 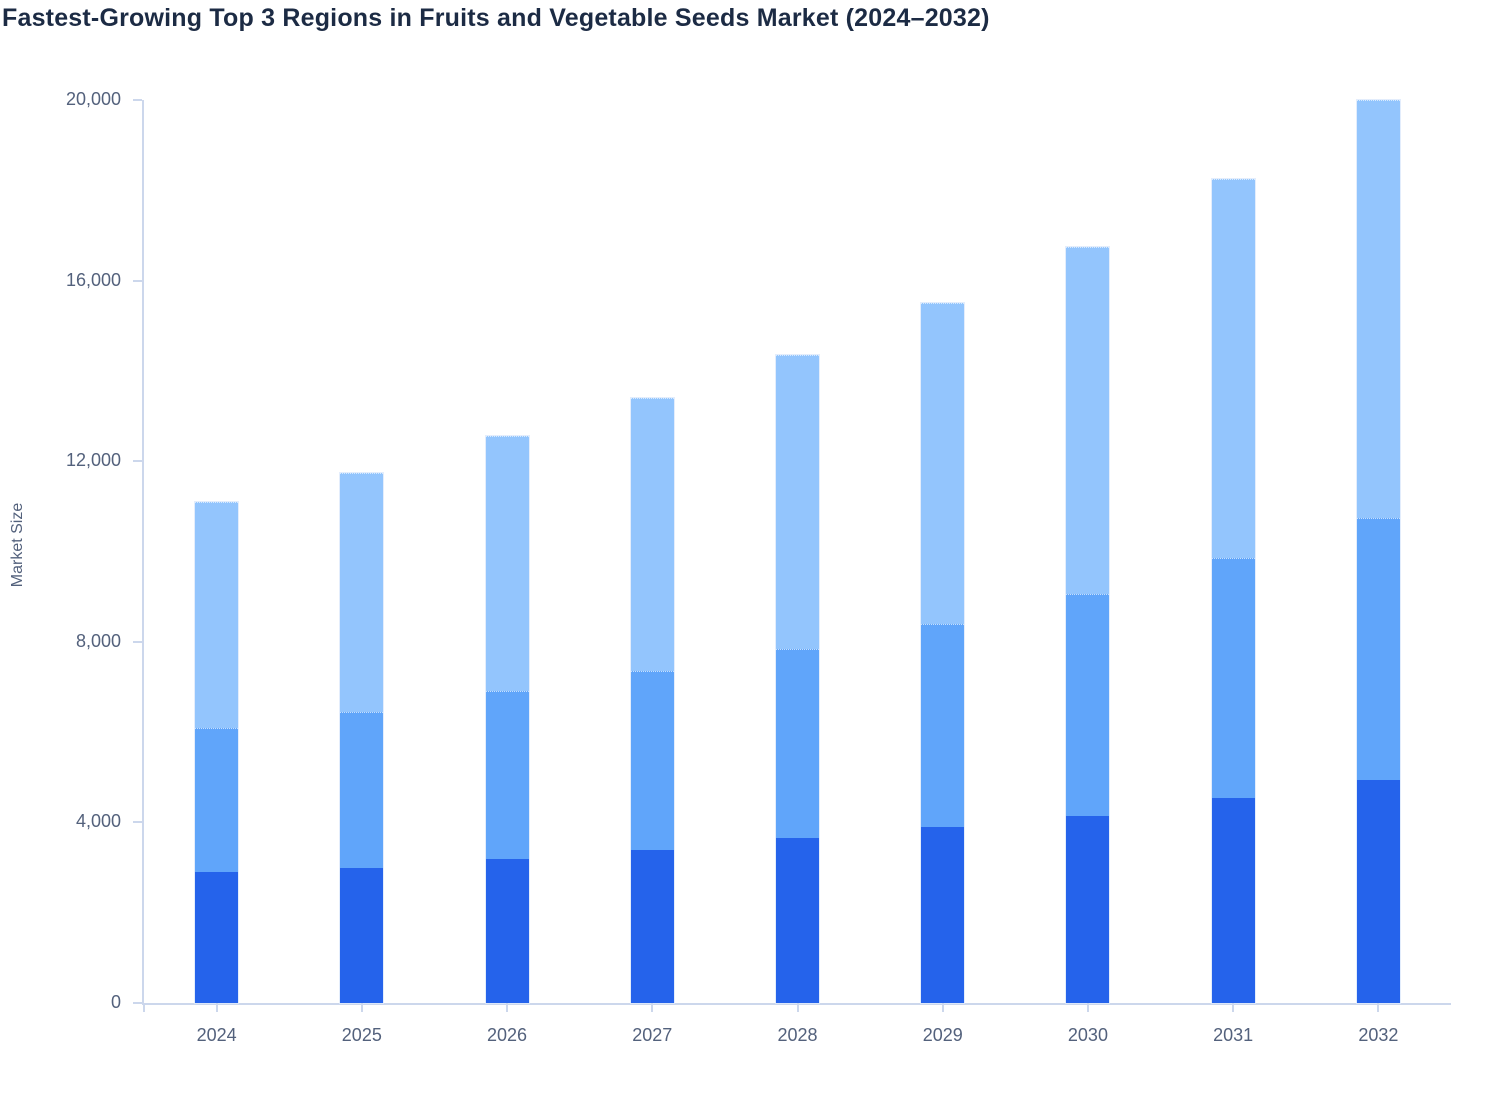 What do you see at coordinates (507, 930) in the screenshot?
I see `bar-2026-region-1-bottom-segment` at bounding box center [507, 930].